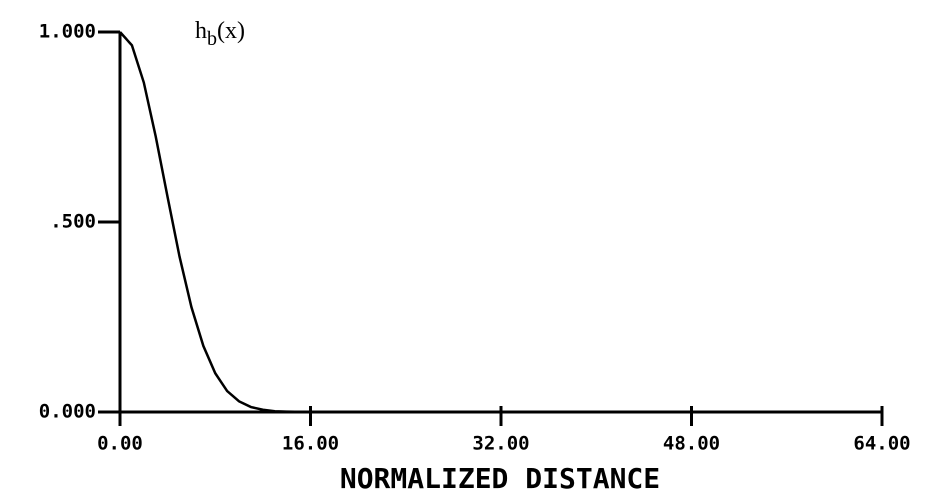 Image resolution: width=934 pixels, height=500 pixels. I want to click on y-tick-label: 0.000, so click(67, 412).